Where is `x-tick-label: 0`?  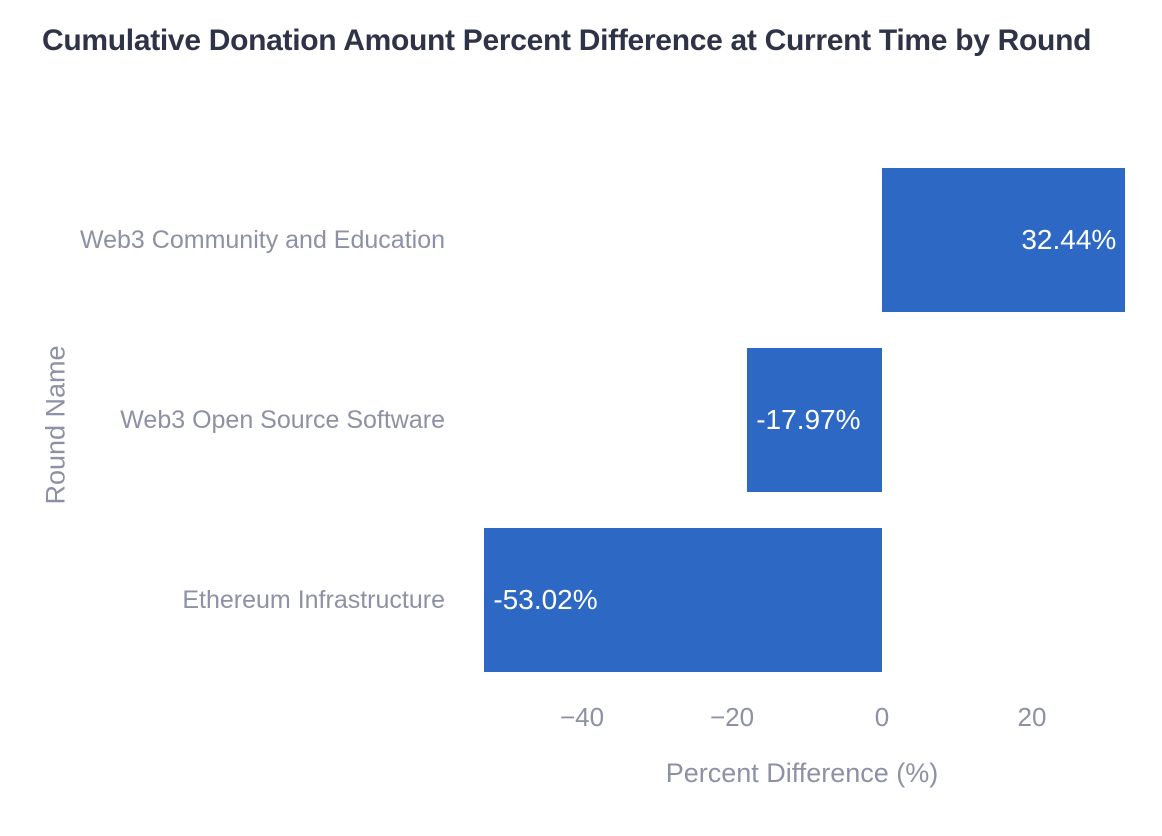 x-tick-label: 0 is located at coordinates (882, 717).